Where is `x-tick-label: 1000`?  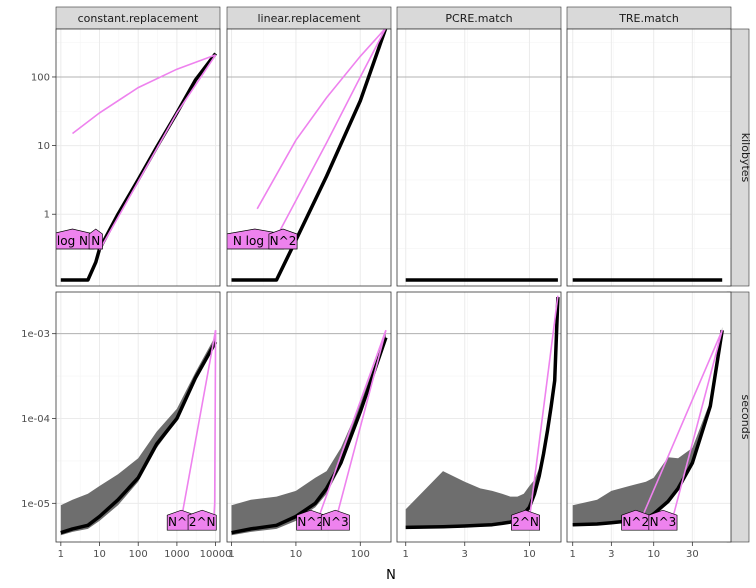
x-tick-label: 1000 is located at coordinates (176, 554).